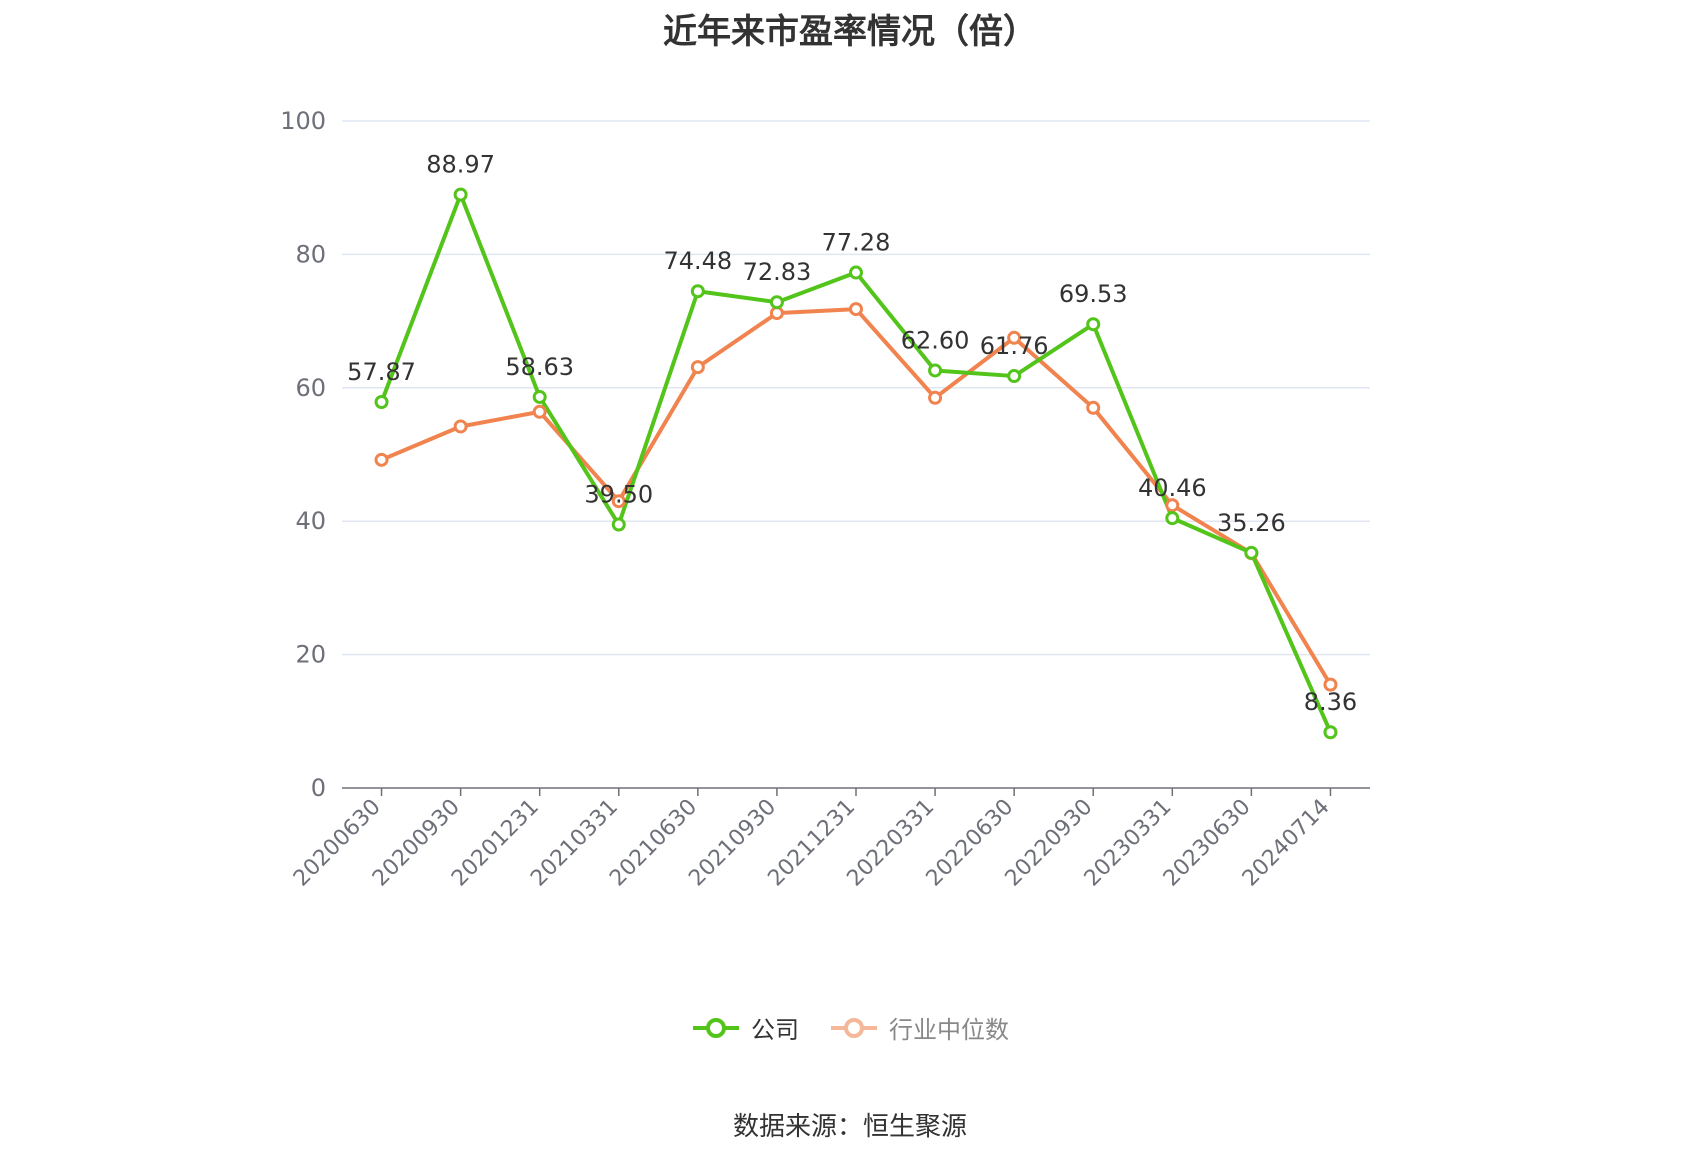 Image resolution: width=1700 pixels, height=1150 pixels. What do you see at coordinates (854, 1027) in the screenshot?
I see `legend-industry-icon` at bounding box center [854, 1027].